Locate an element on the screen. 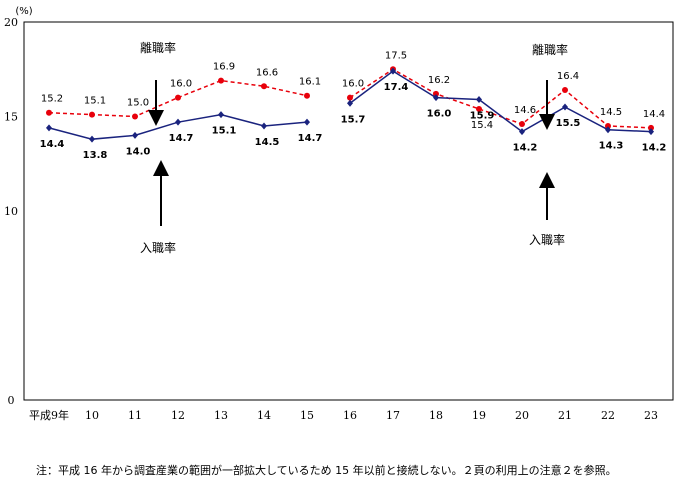 The height and width of the screenshot is (493, 680). x-tick-label: 12 is located at coordinates (178, 415).